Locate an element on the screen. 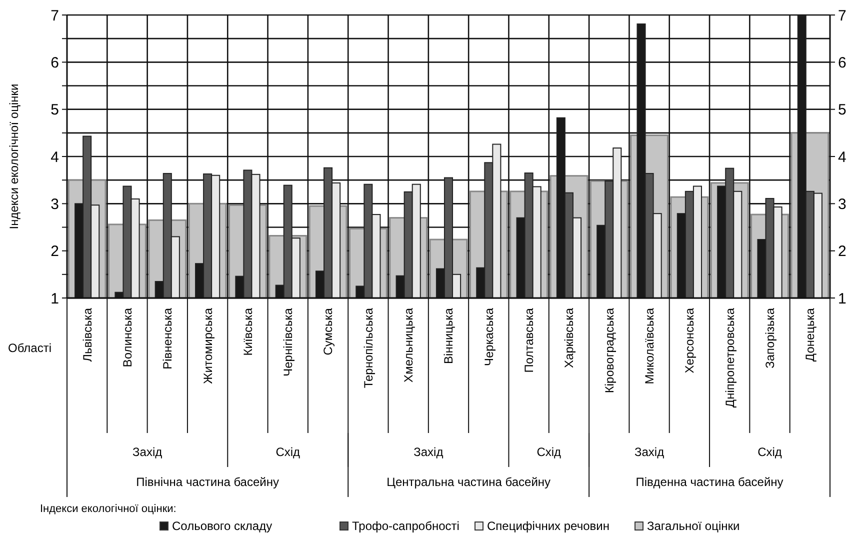 The image size is (852, 539). y2-tick-label: 7 is located at coordinates (842, 15).